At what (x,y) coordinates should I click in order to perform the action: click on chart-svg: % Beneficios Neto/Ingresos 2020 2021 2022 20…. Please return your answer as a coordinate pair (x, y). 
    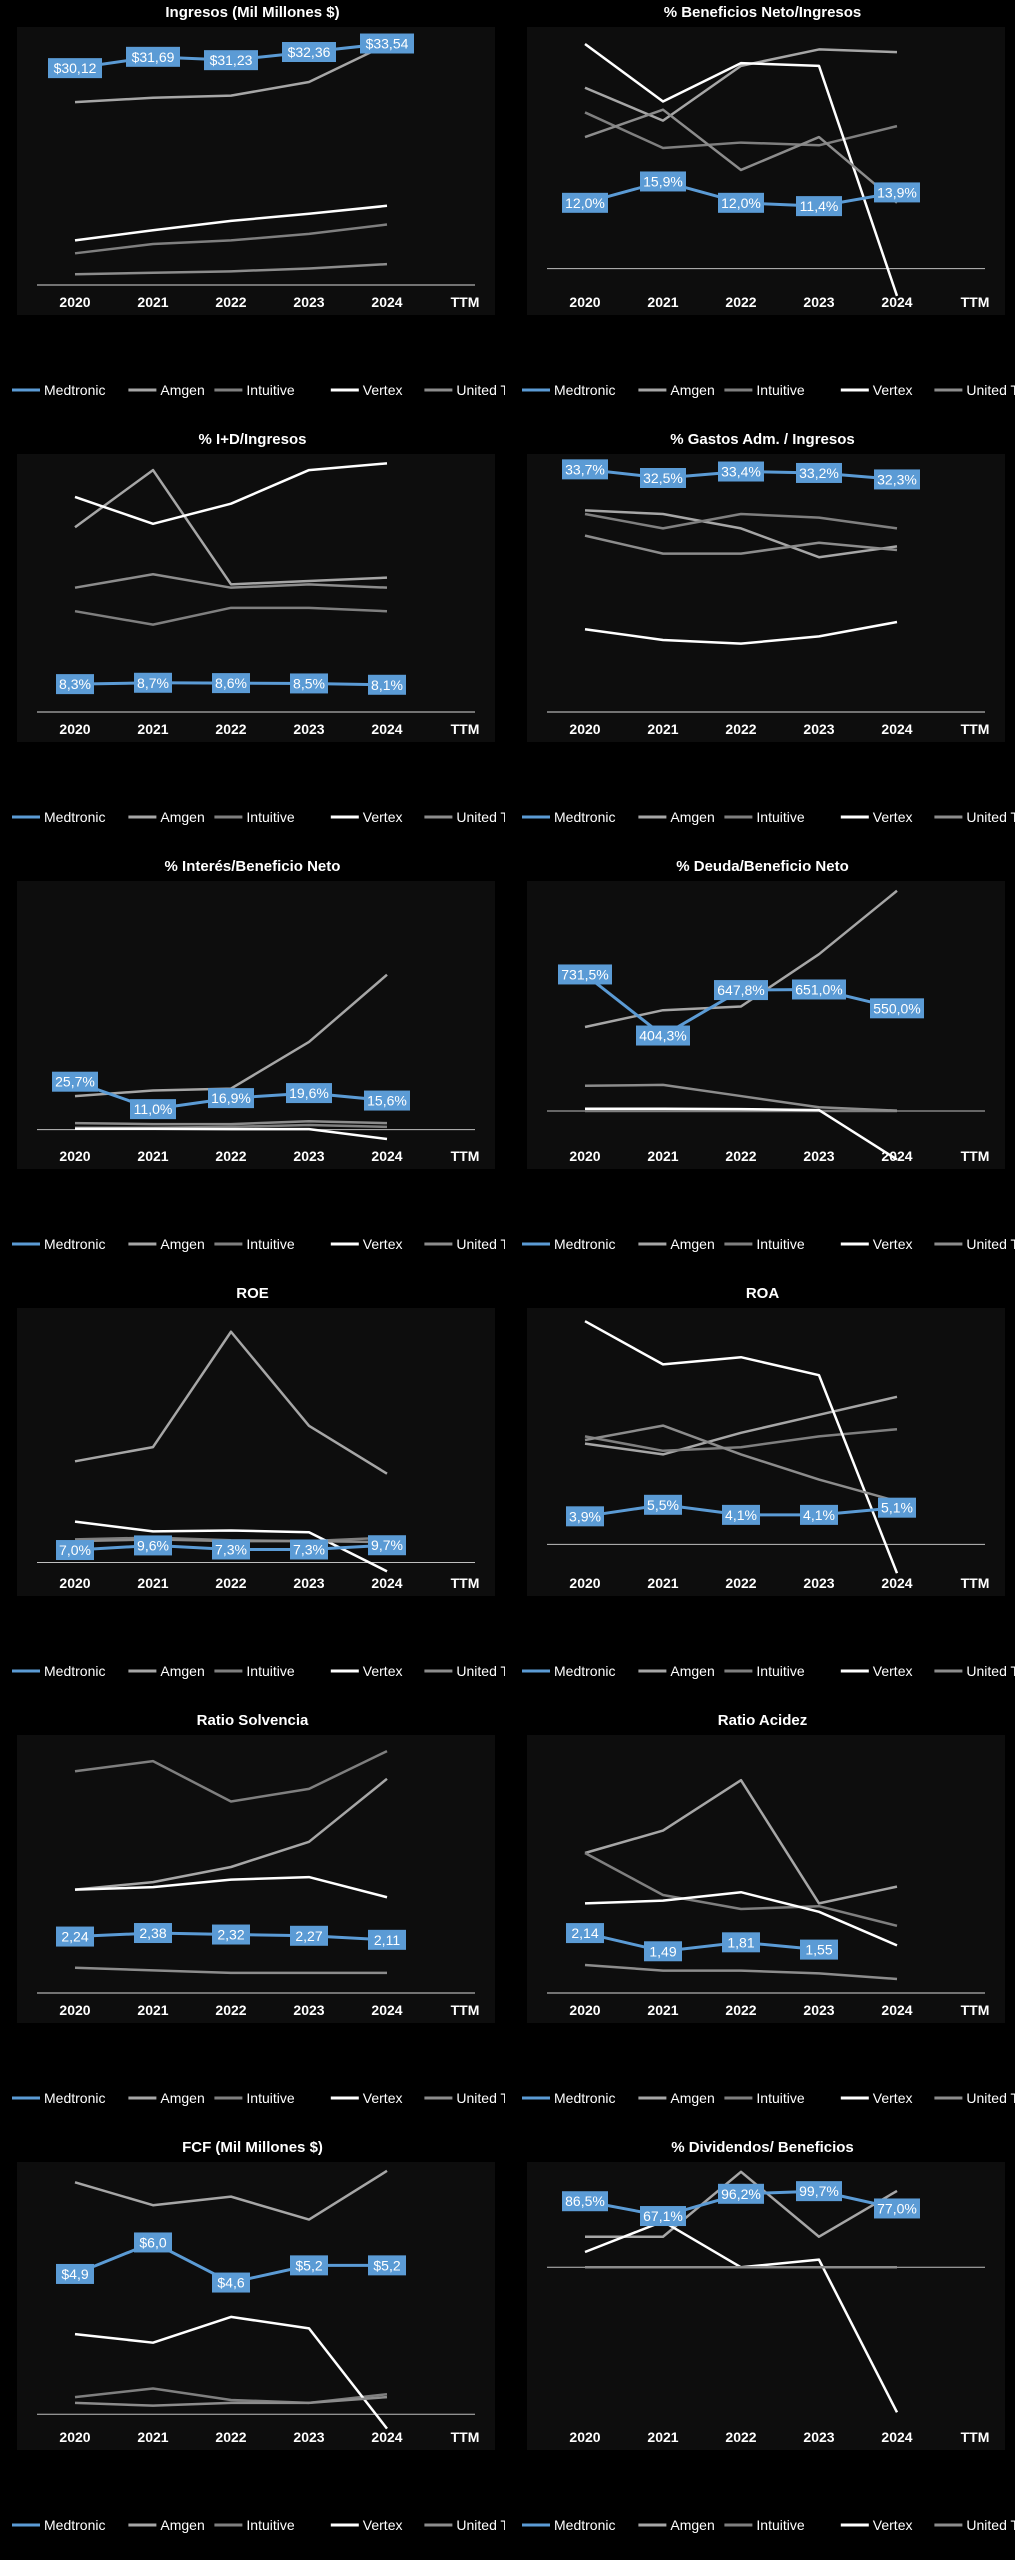
    Looking at the image, I should click on (768, 201).